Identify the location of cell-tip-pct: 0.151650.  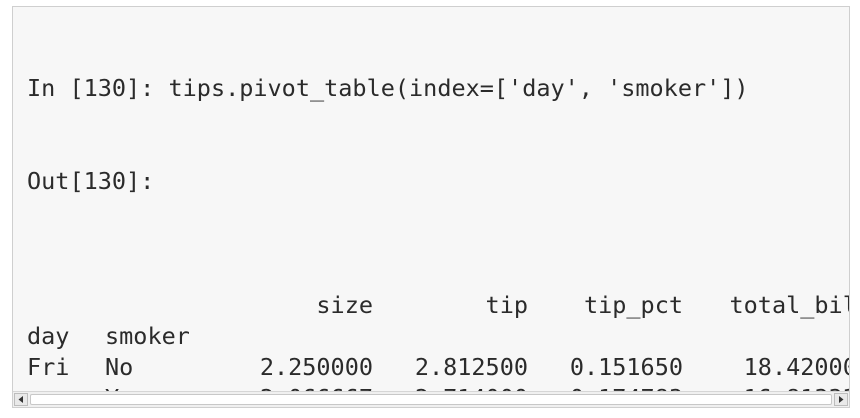
(626, 367).